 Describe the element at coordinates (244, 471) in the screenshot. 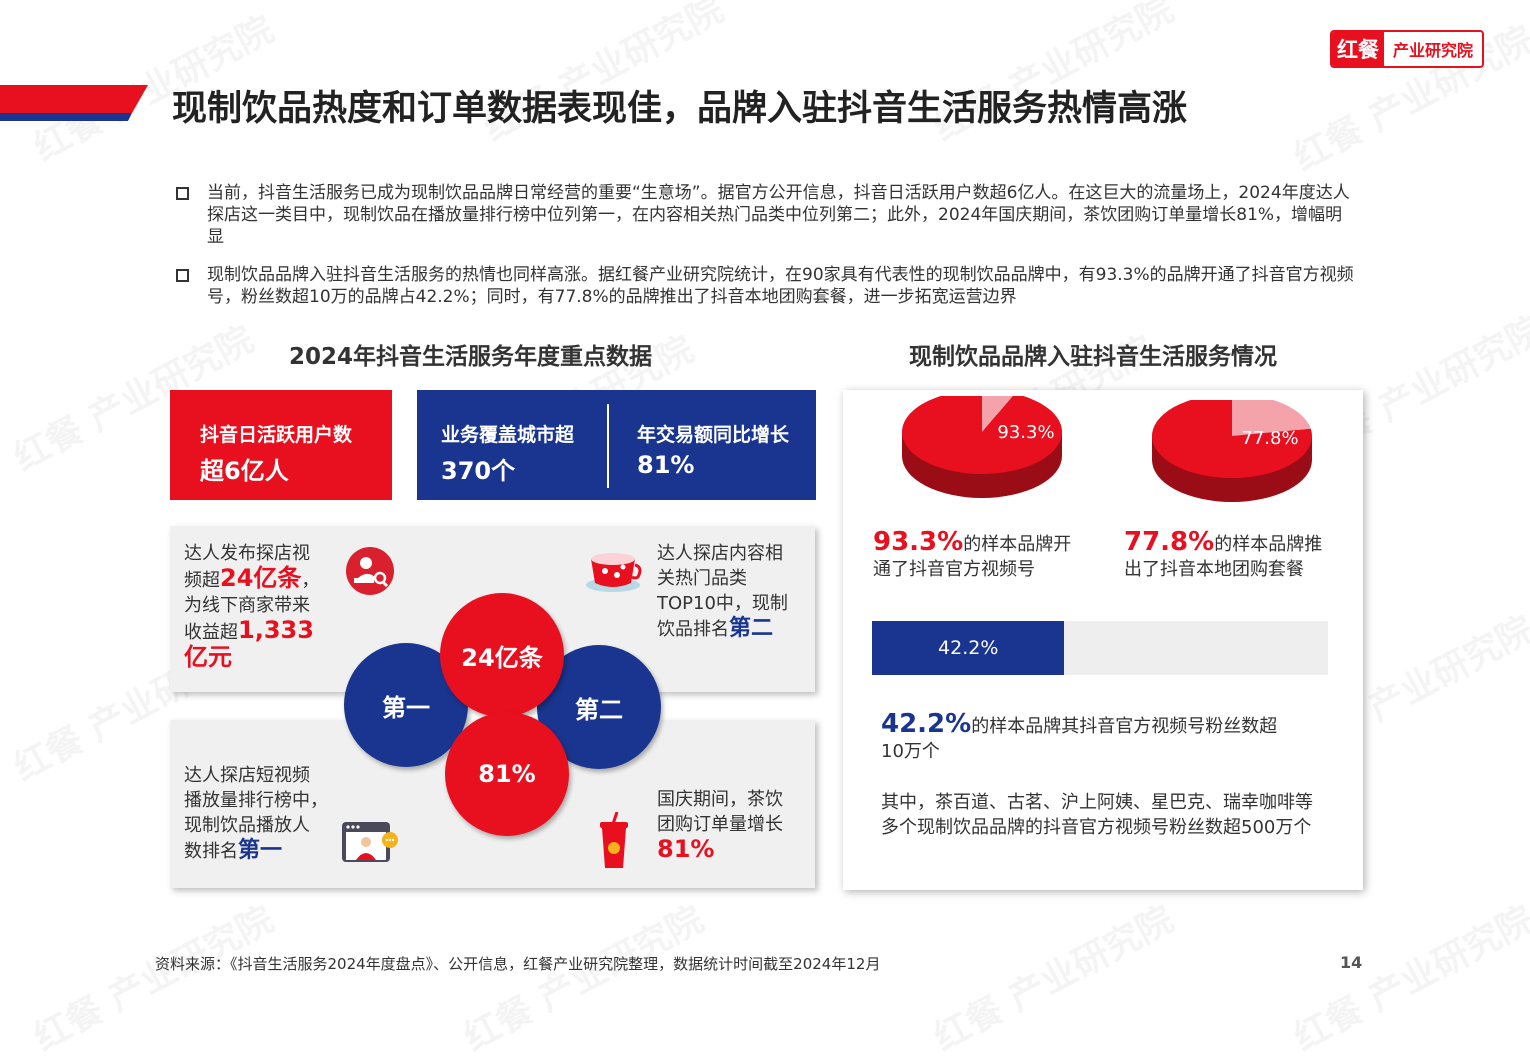

I see `stat-value: 超6亿人` at that location.